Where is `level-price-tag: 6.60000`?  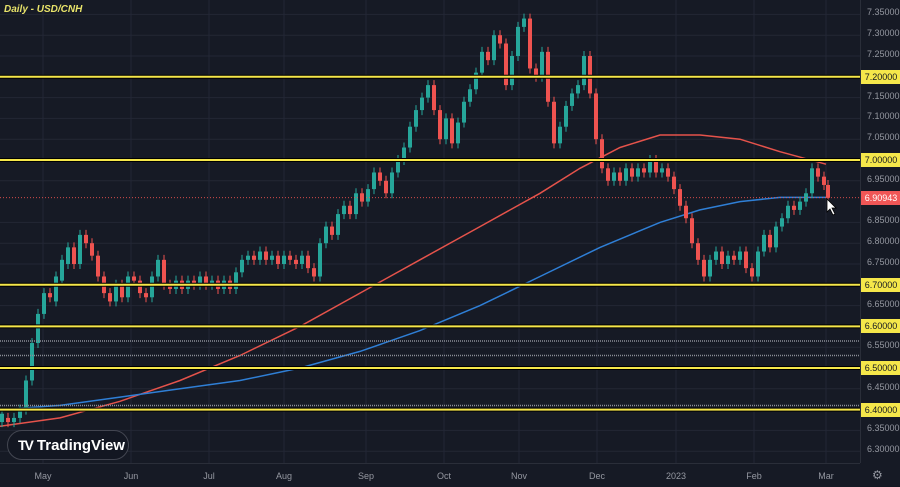 level-price-tag: 6.60000 is located at coordinates (880, 326).